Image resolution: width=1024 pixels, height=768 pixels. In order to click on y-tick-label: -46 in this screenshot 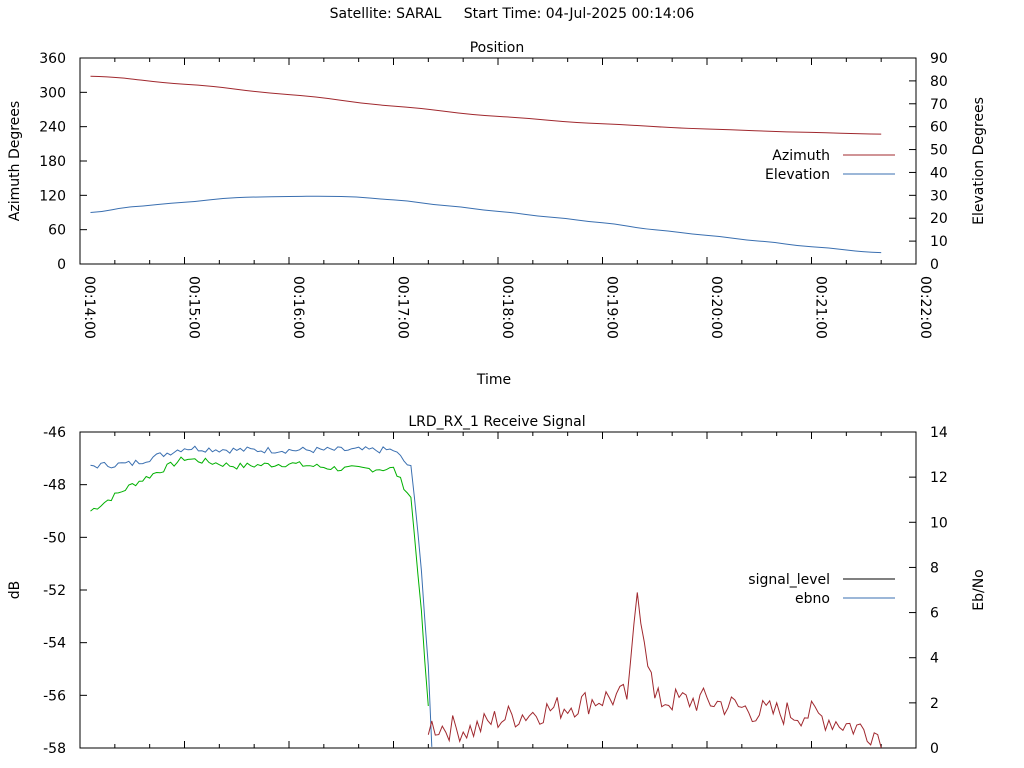, I will do `click(54, 433)`.